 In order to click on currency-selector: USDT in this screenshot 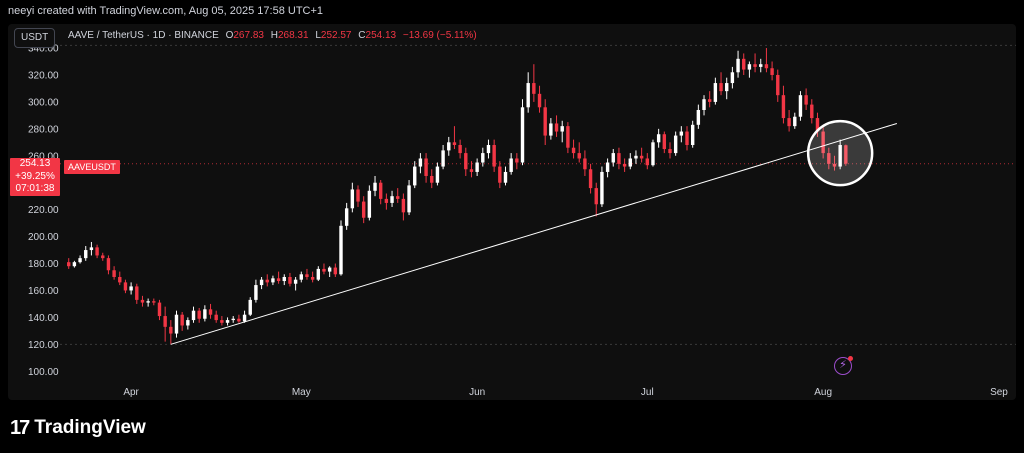, I will do `click(35, 38)`.